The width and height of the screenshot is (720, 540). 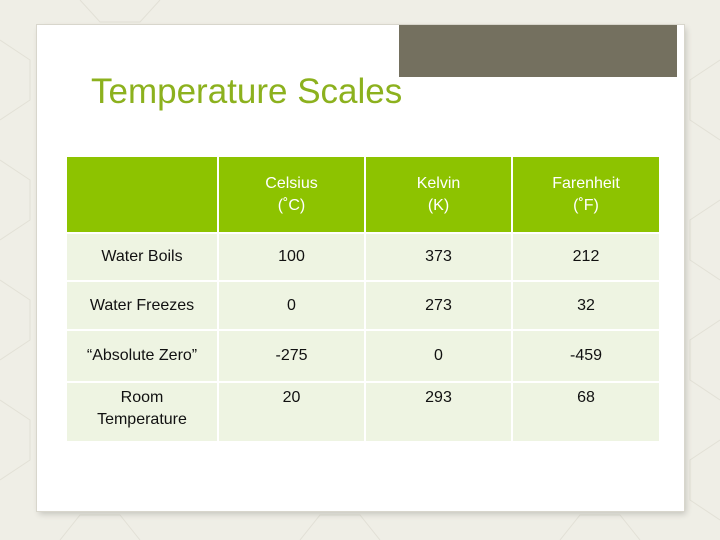 What do you see at coordinates (438, 412) in the screenshot?
I see `kelvin-cell: 293` at bounding box center [438, 412].